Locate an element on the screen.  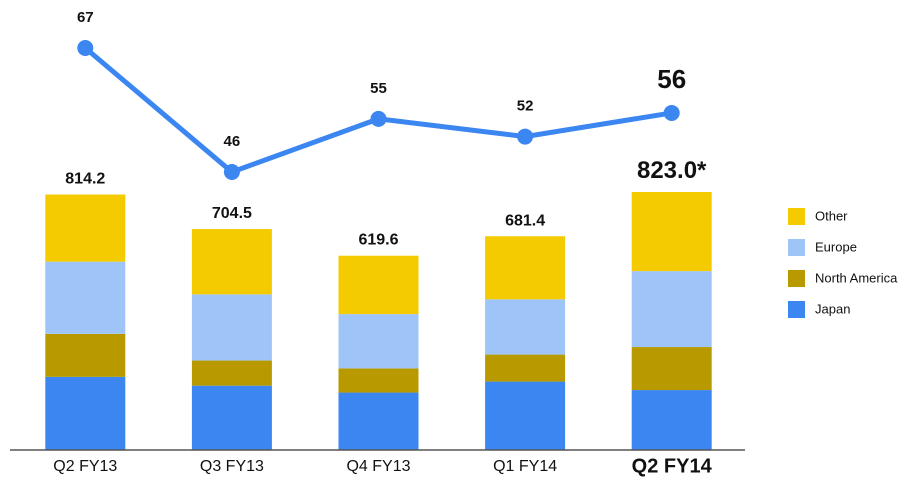
x-tick-label: Q2 FY14 is located at coordinates (672, 466).